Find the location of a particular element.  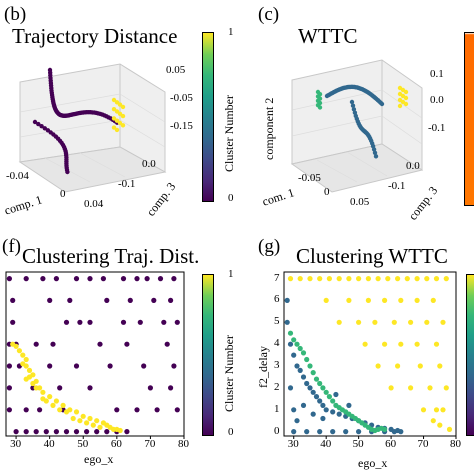

x-tick-c-0: -0.05 is located at coordinates (309, 178).